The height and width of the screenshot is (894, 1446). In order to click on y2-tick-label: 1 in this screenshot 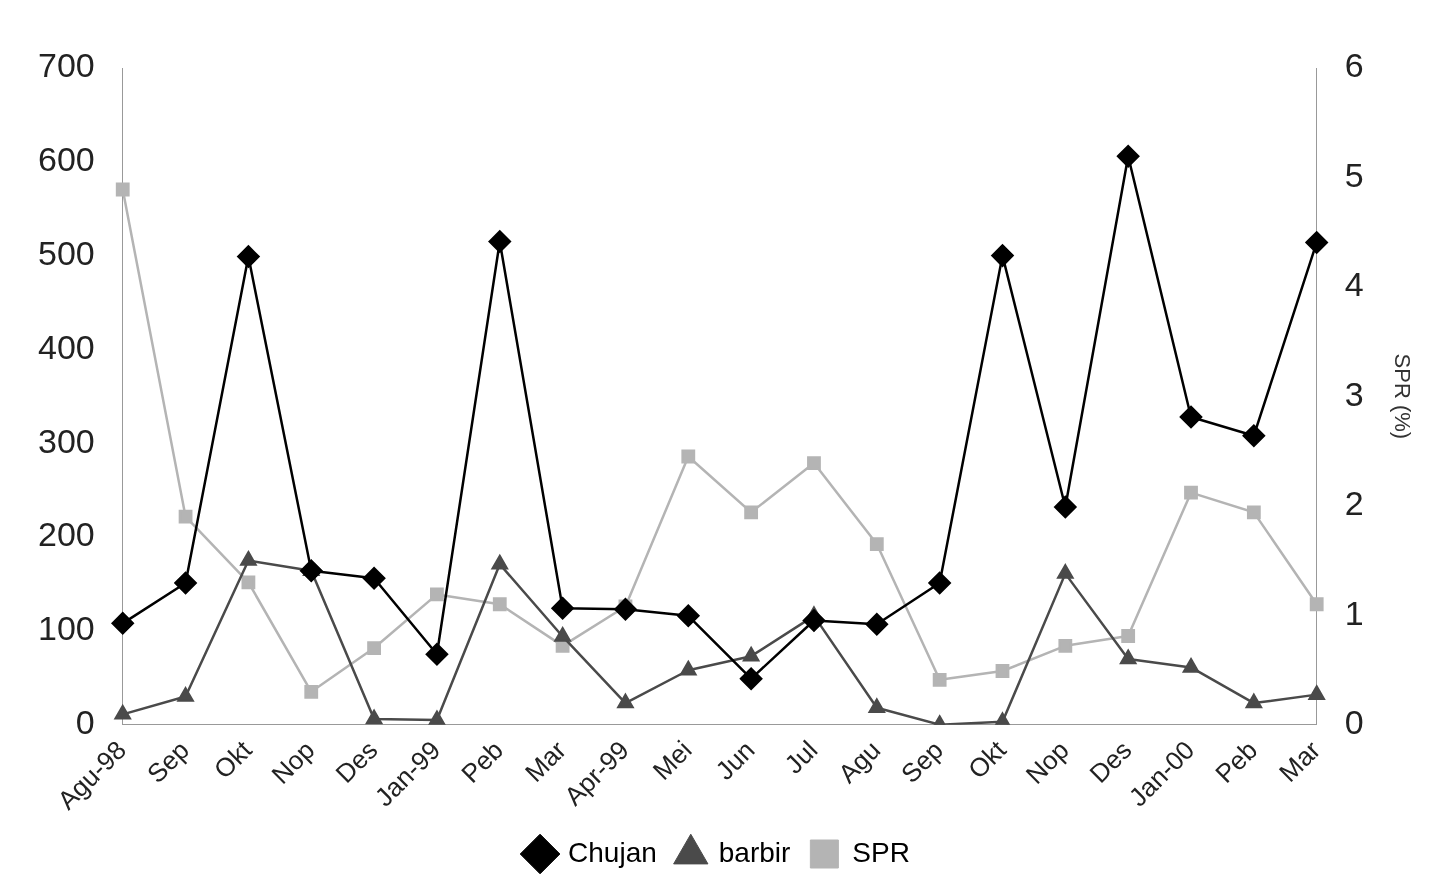, I will do `click(1354, 612)`.